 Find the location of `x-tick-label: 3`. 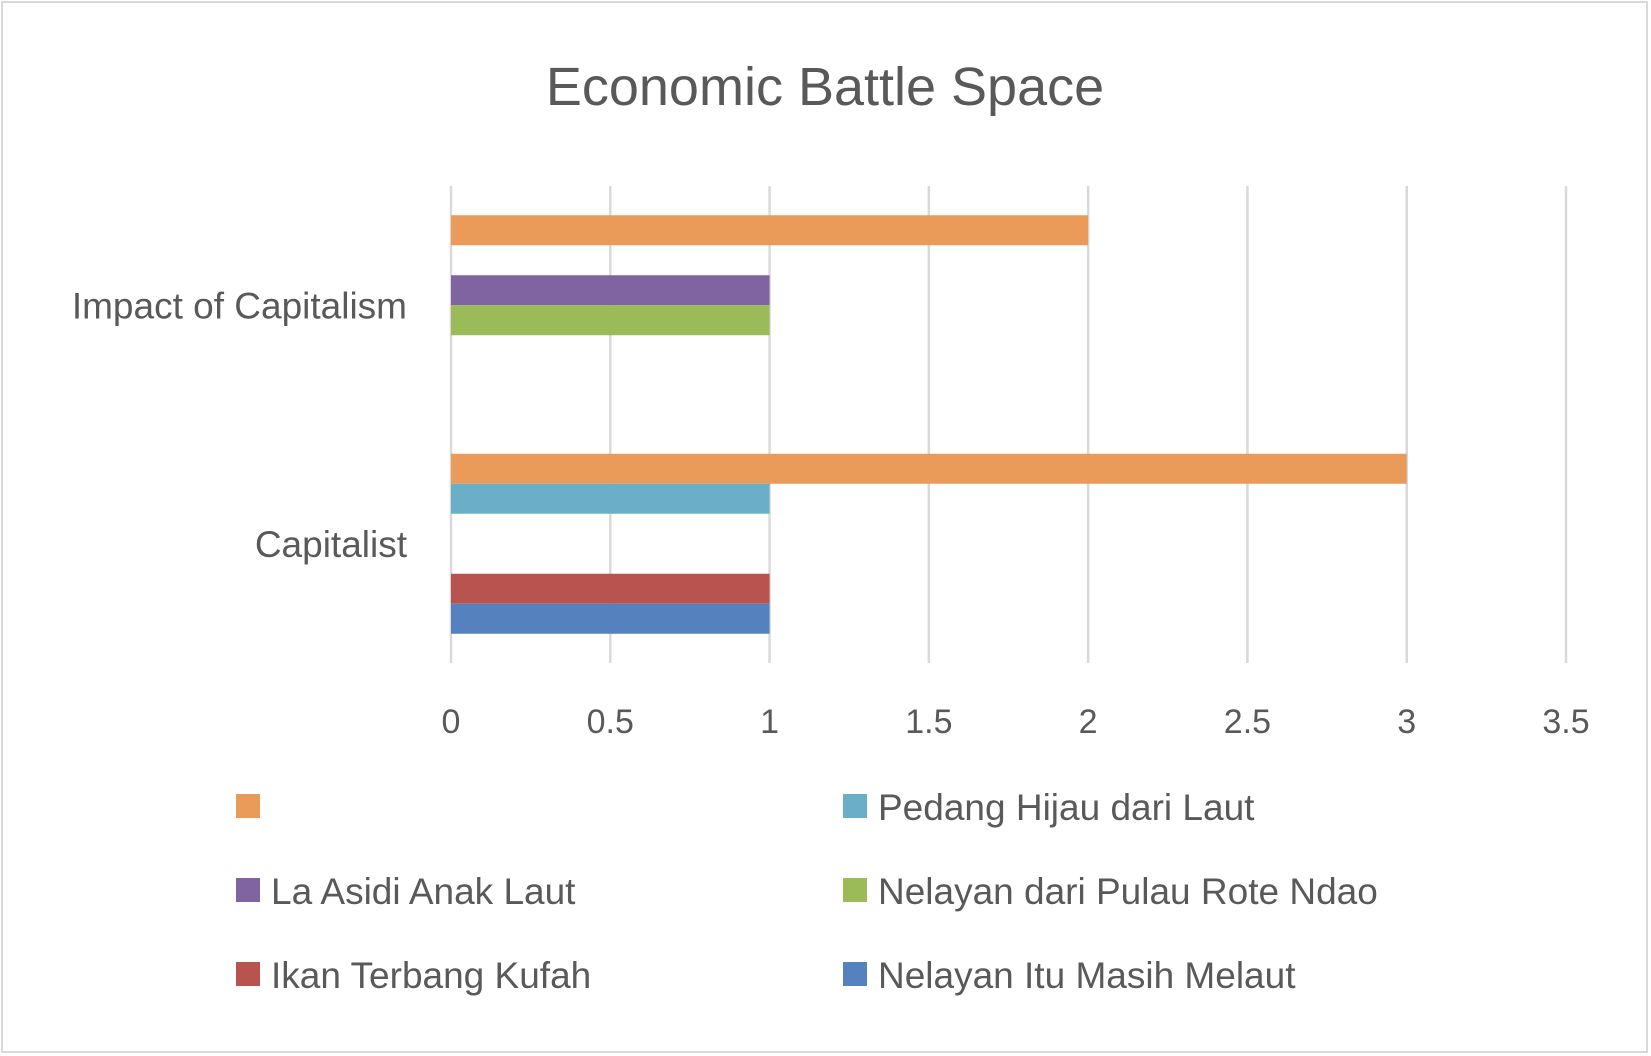

x-tick-label: 3 is located at coordinates (1406, 722).